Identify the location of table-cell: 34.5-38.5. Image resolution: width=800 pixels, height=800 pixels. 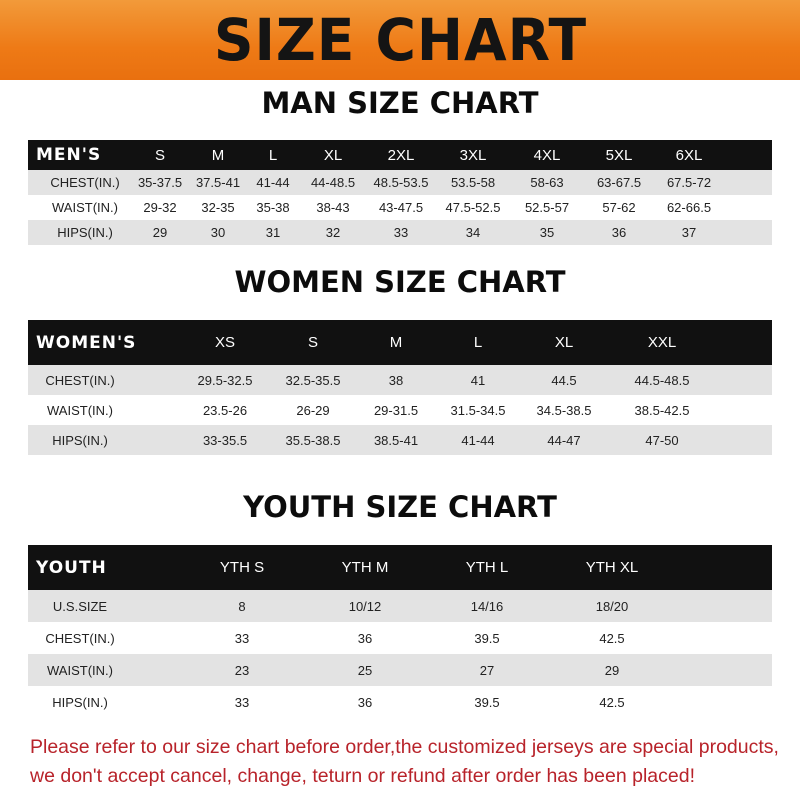
(564, 410).